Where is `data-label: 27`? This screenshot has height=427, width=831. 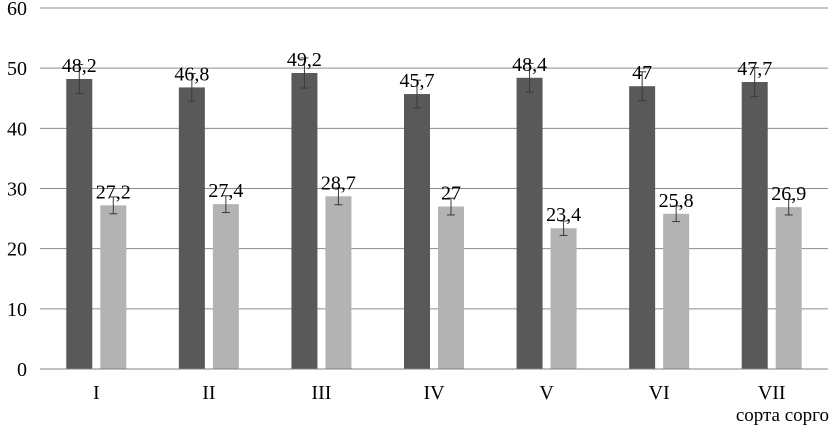
data-label: 27 is located at coordinates (451, 194).